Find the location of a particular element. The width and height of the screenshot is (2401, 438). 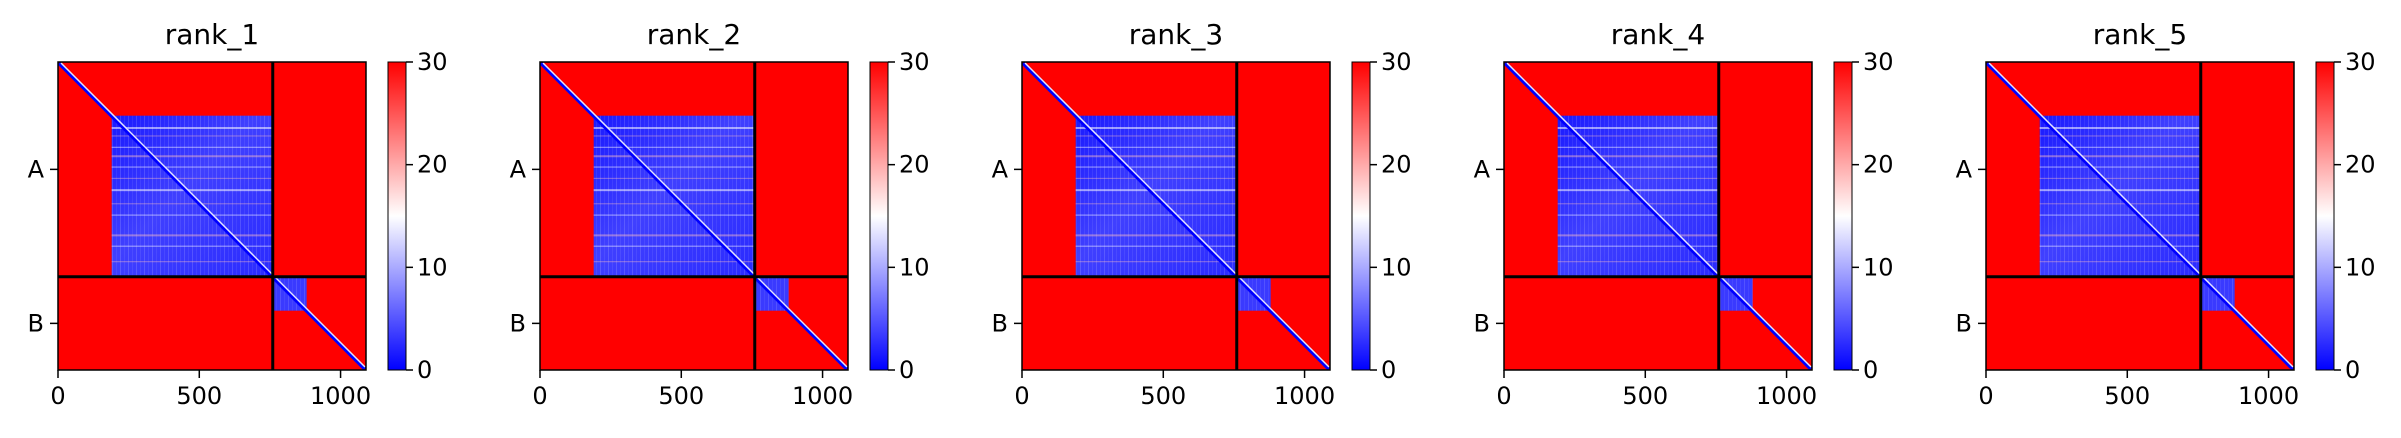

panel-title: rank_4 is located at coordinates (1658, 34).